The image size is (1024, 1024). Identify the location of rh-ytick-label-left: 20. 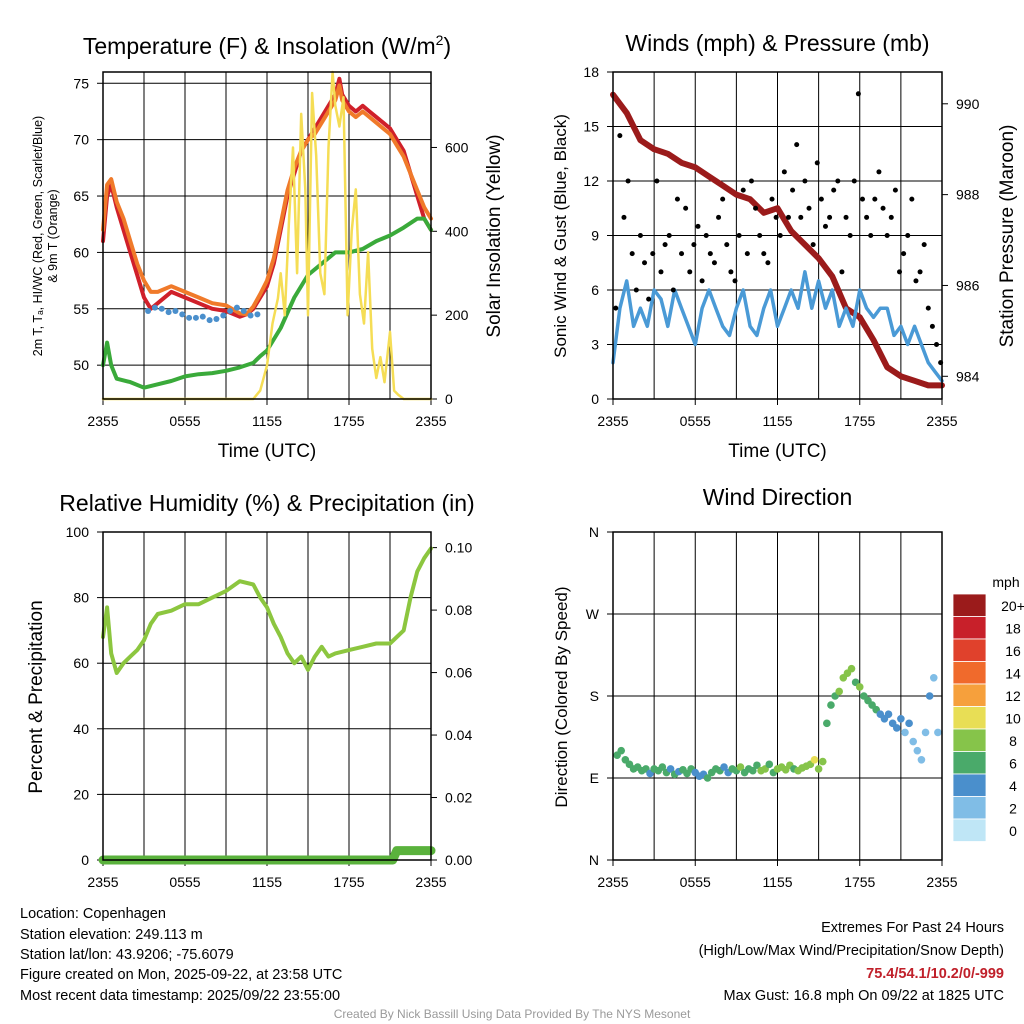
(81, 794).